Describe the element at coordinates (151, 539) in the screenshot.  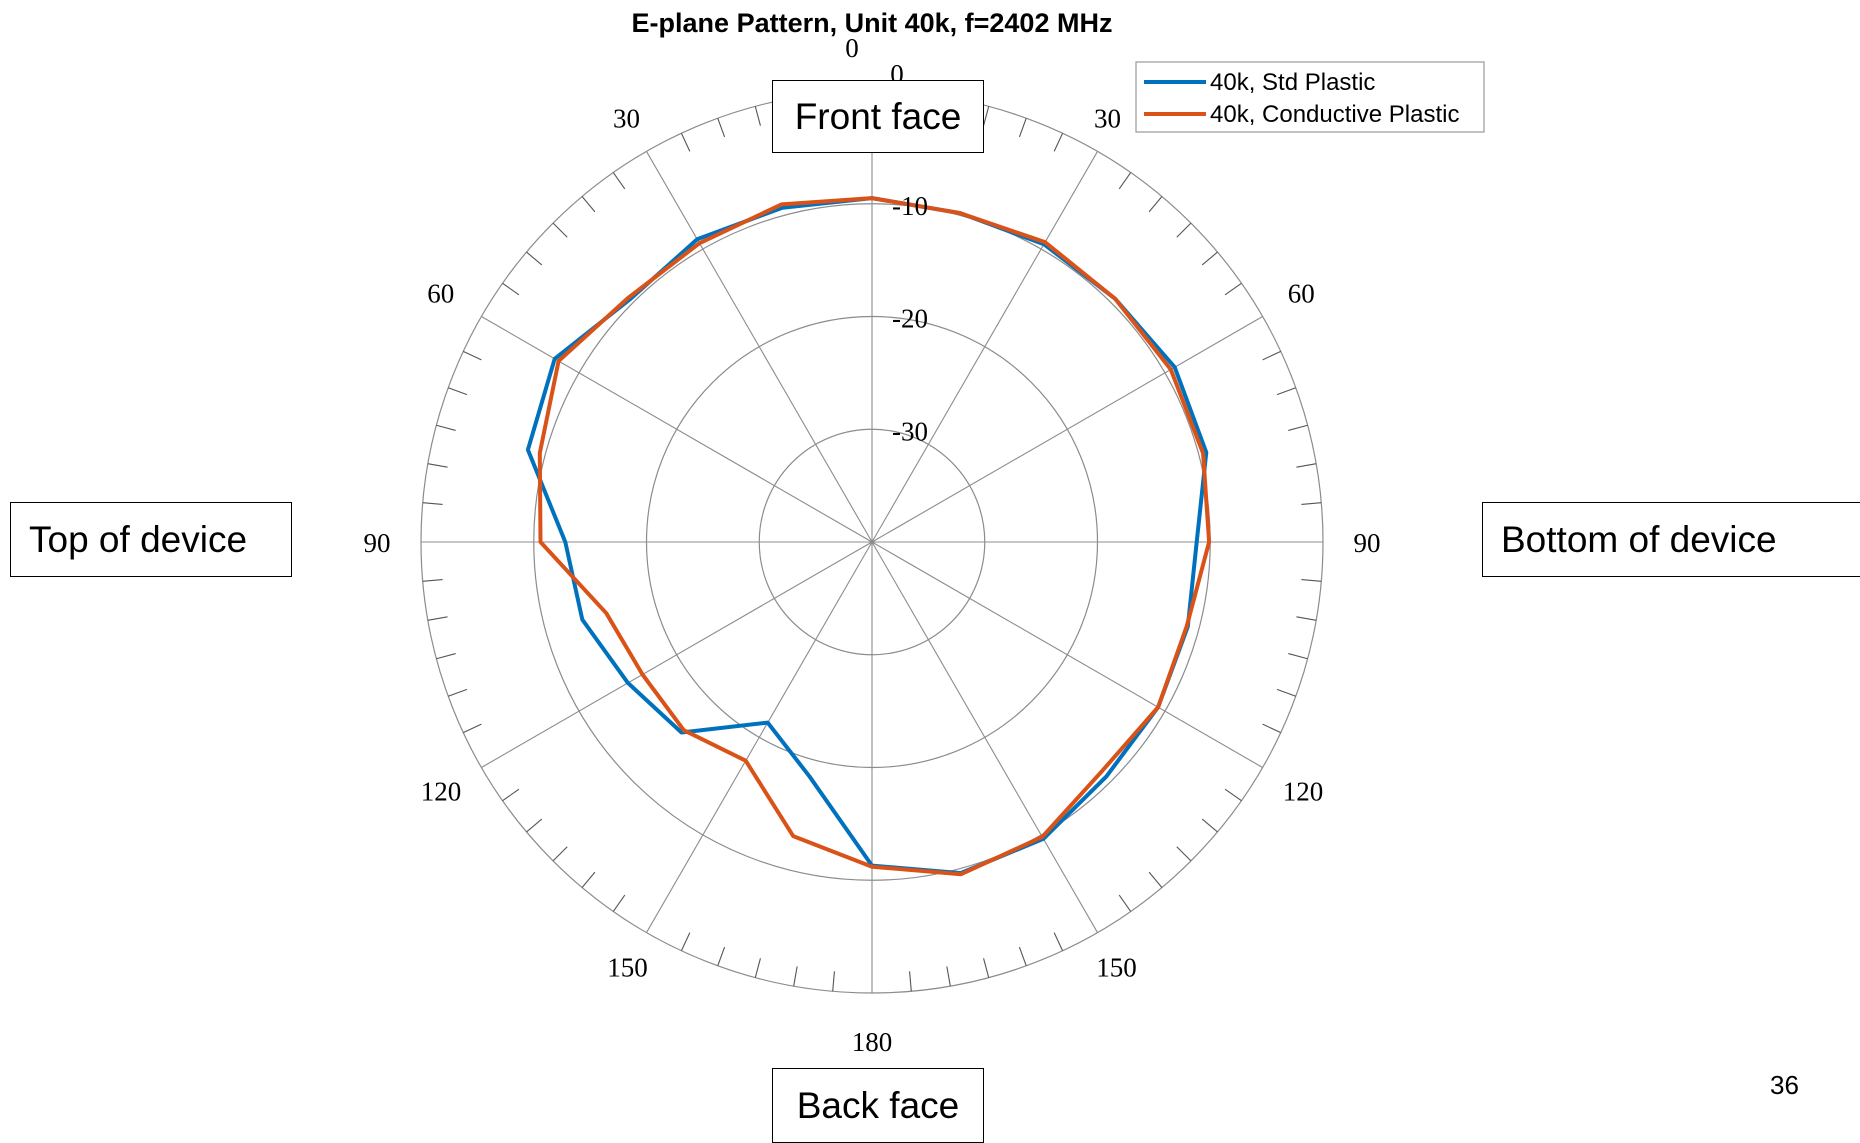
I see `top-of-device-label: Top of device` at that location.